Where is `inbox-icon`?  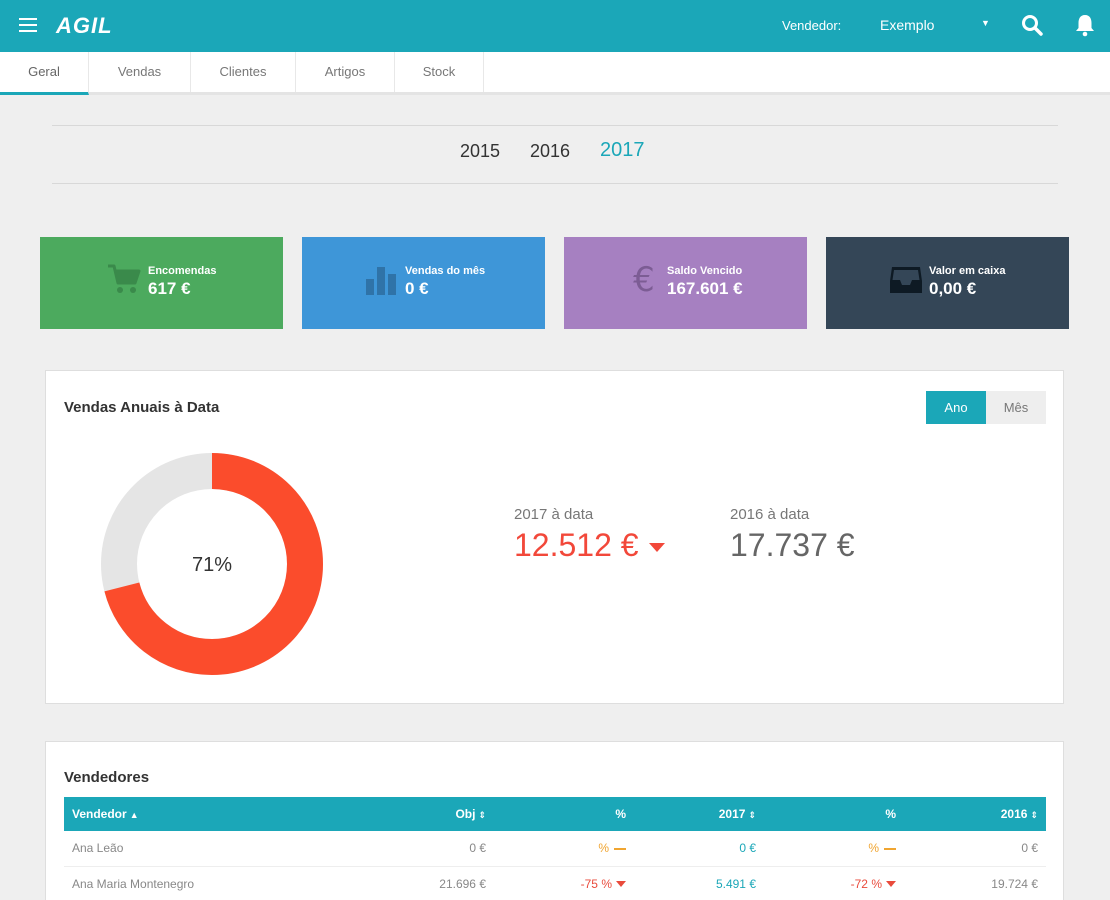 inbox-icon is located at coordinates (906, 279).